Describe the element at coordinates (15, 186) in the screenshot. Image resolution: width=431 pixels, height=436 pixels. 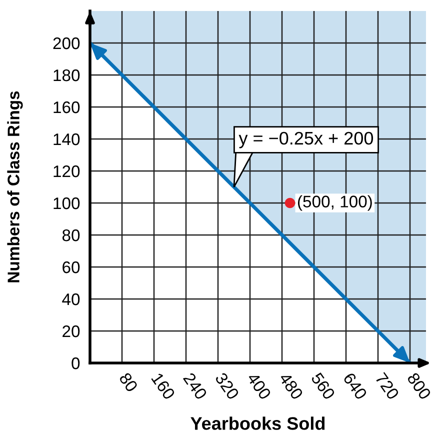
I see `y-axis-title: Numbers of Class Rings` at that location.